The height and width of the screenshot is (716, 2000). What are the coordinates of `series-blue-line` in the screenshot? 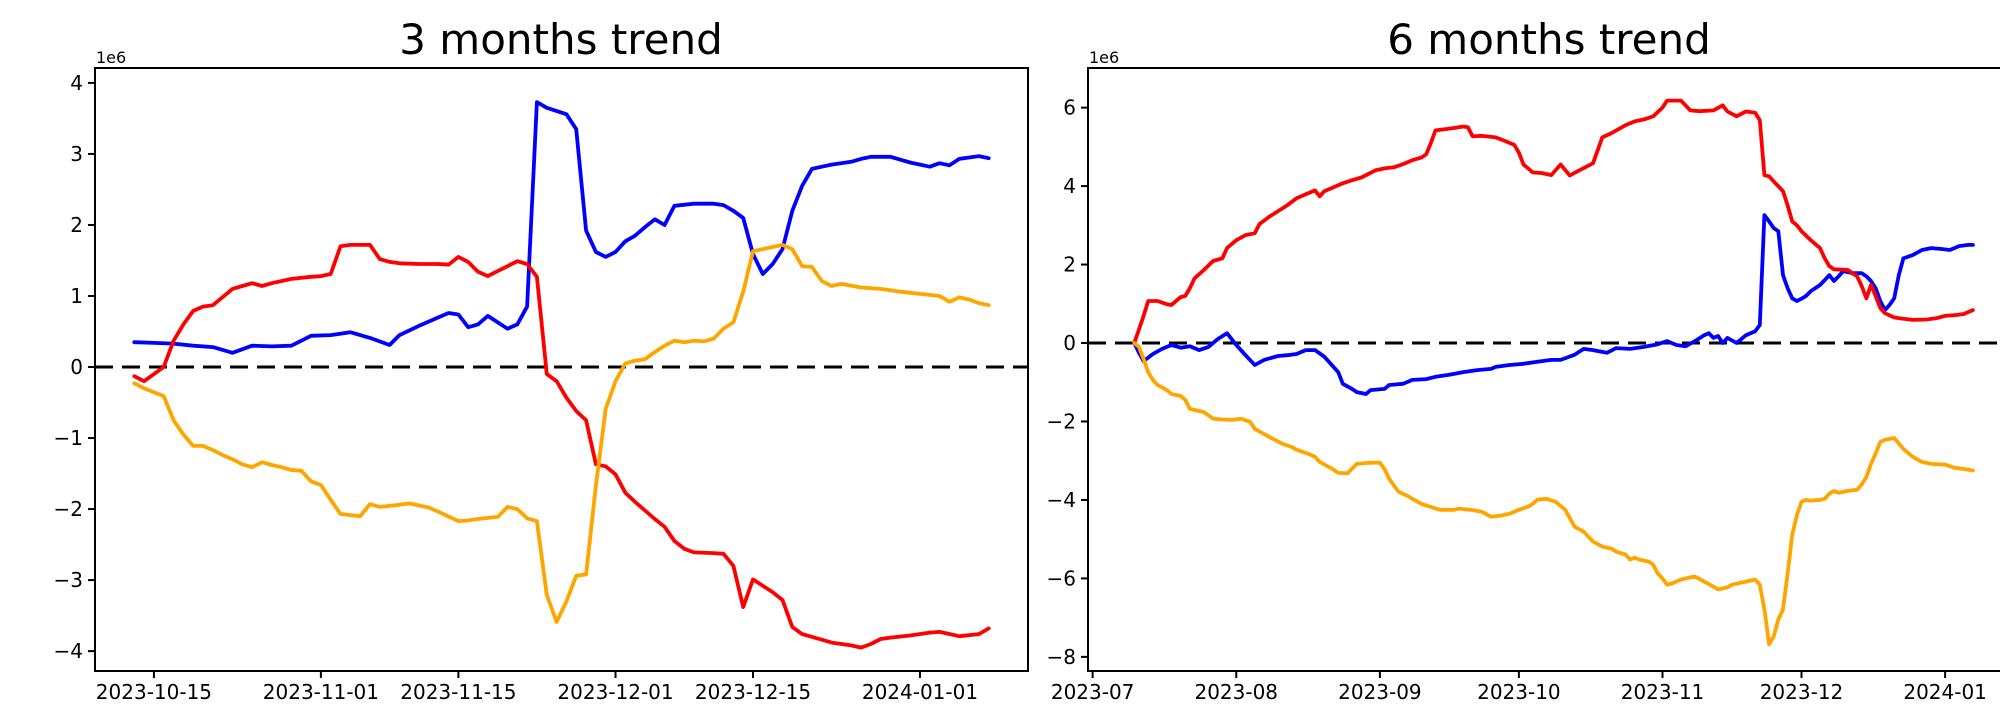 It's located at (1553, 304).